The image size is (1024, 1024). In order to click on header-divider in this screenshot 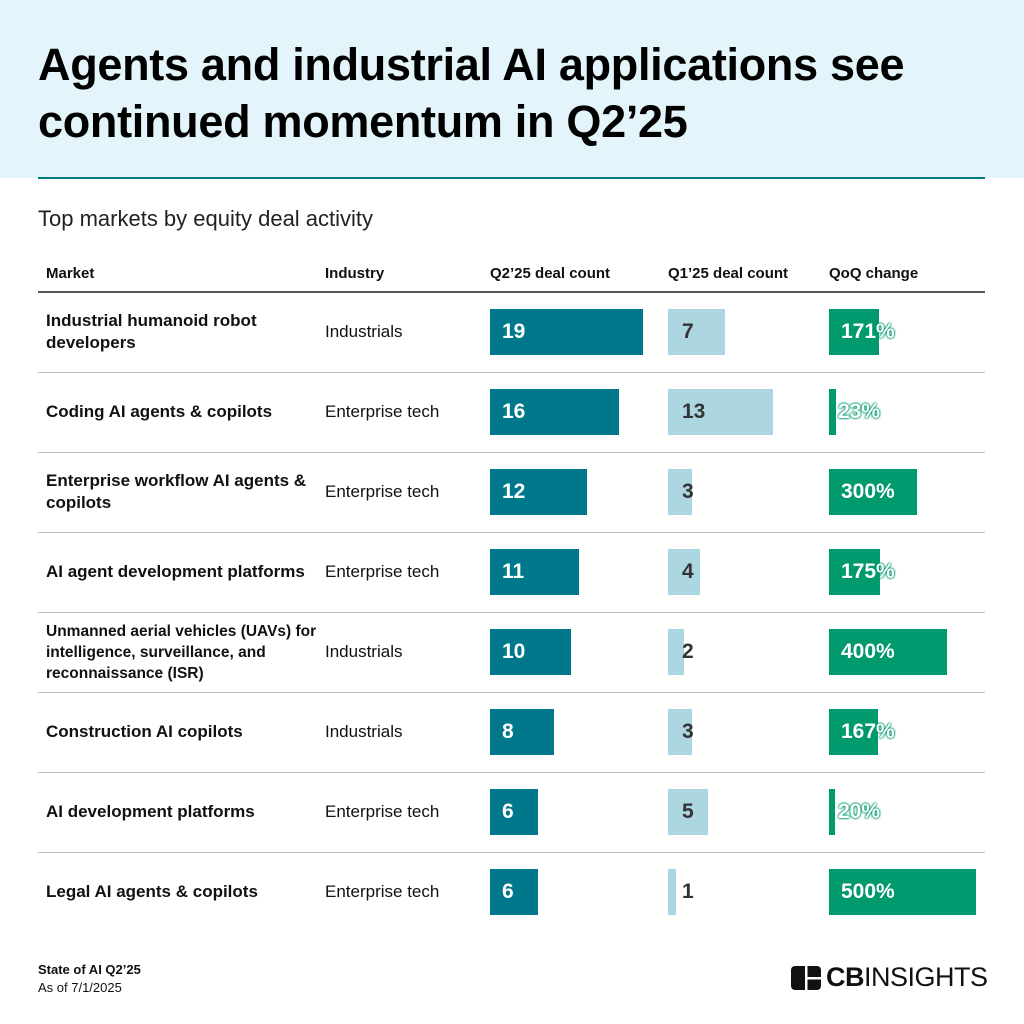, I will do `click(511, 292)`.